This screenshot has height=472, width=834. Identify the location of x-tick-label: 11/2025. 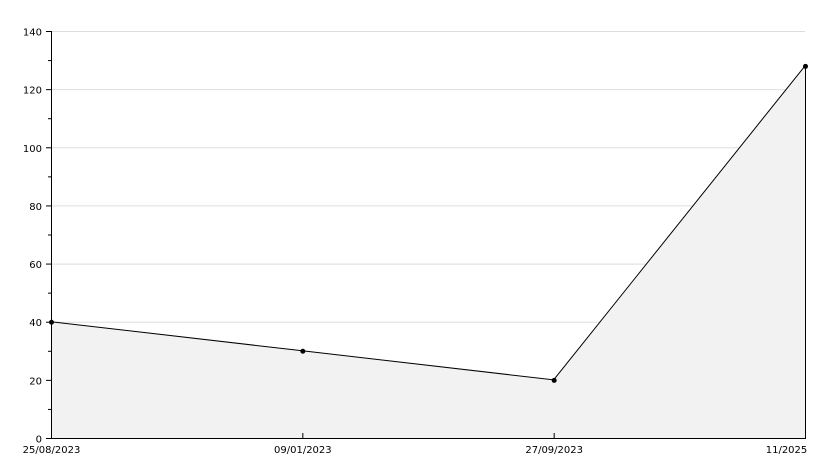
(787, 450).